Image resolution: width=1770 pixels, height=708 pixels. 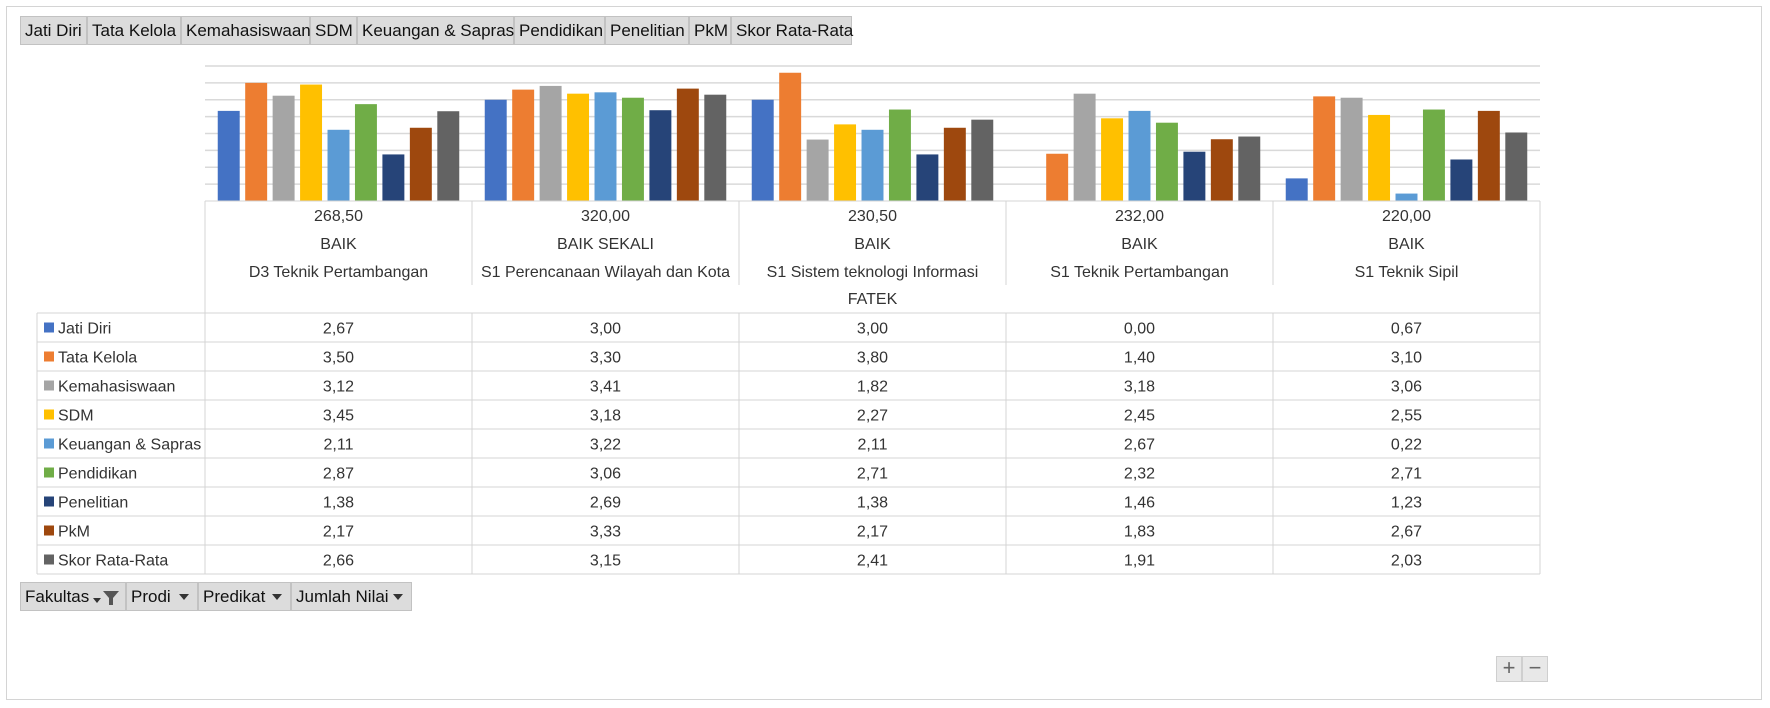 What do you see at coordinates (1139, 445) in the screenshot?
I see `data-cell: 2,67` at bounding box center [1139, 445].